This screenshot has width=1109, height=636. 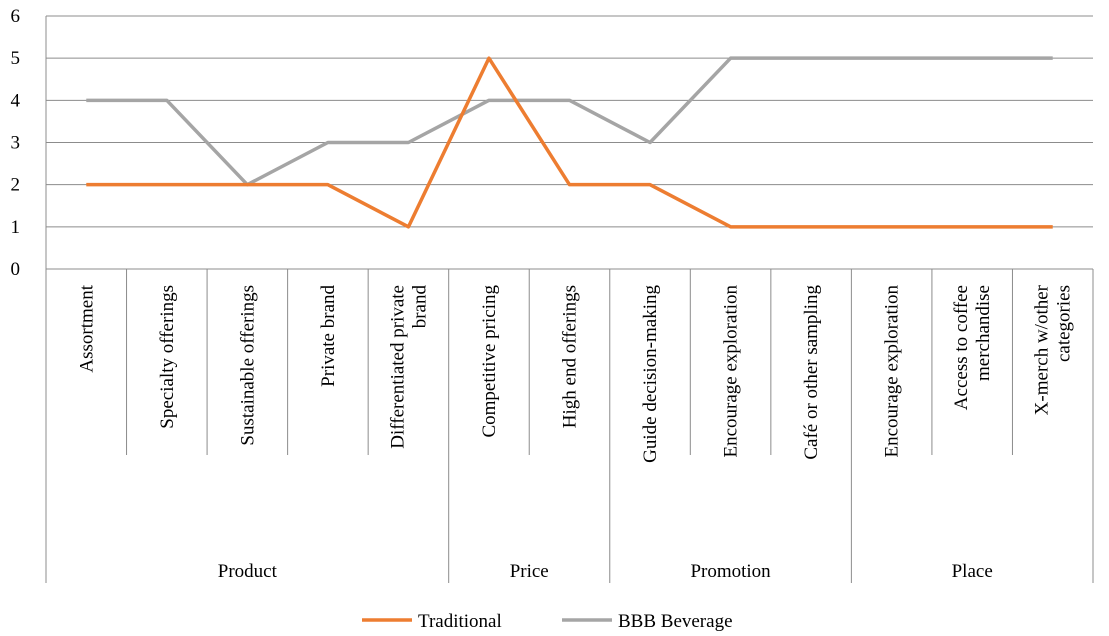 I want to click on category-label-group: X-merch w/othercategories, so click(x=1053, y=349).